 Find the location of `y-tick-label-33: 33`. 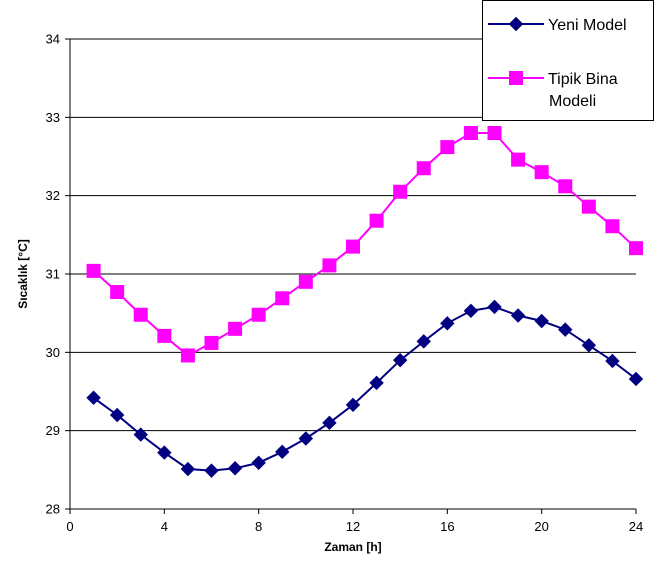

y-tick-label-33: 33 is located at coordinates (53, 117).